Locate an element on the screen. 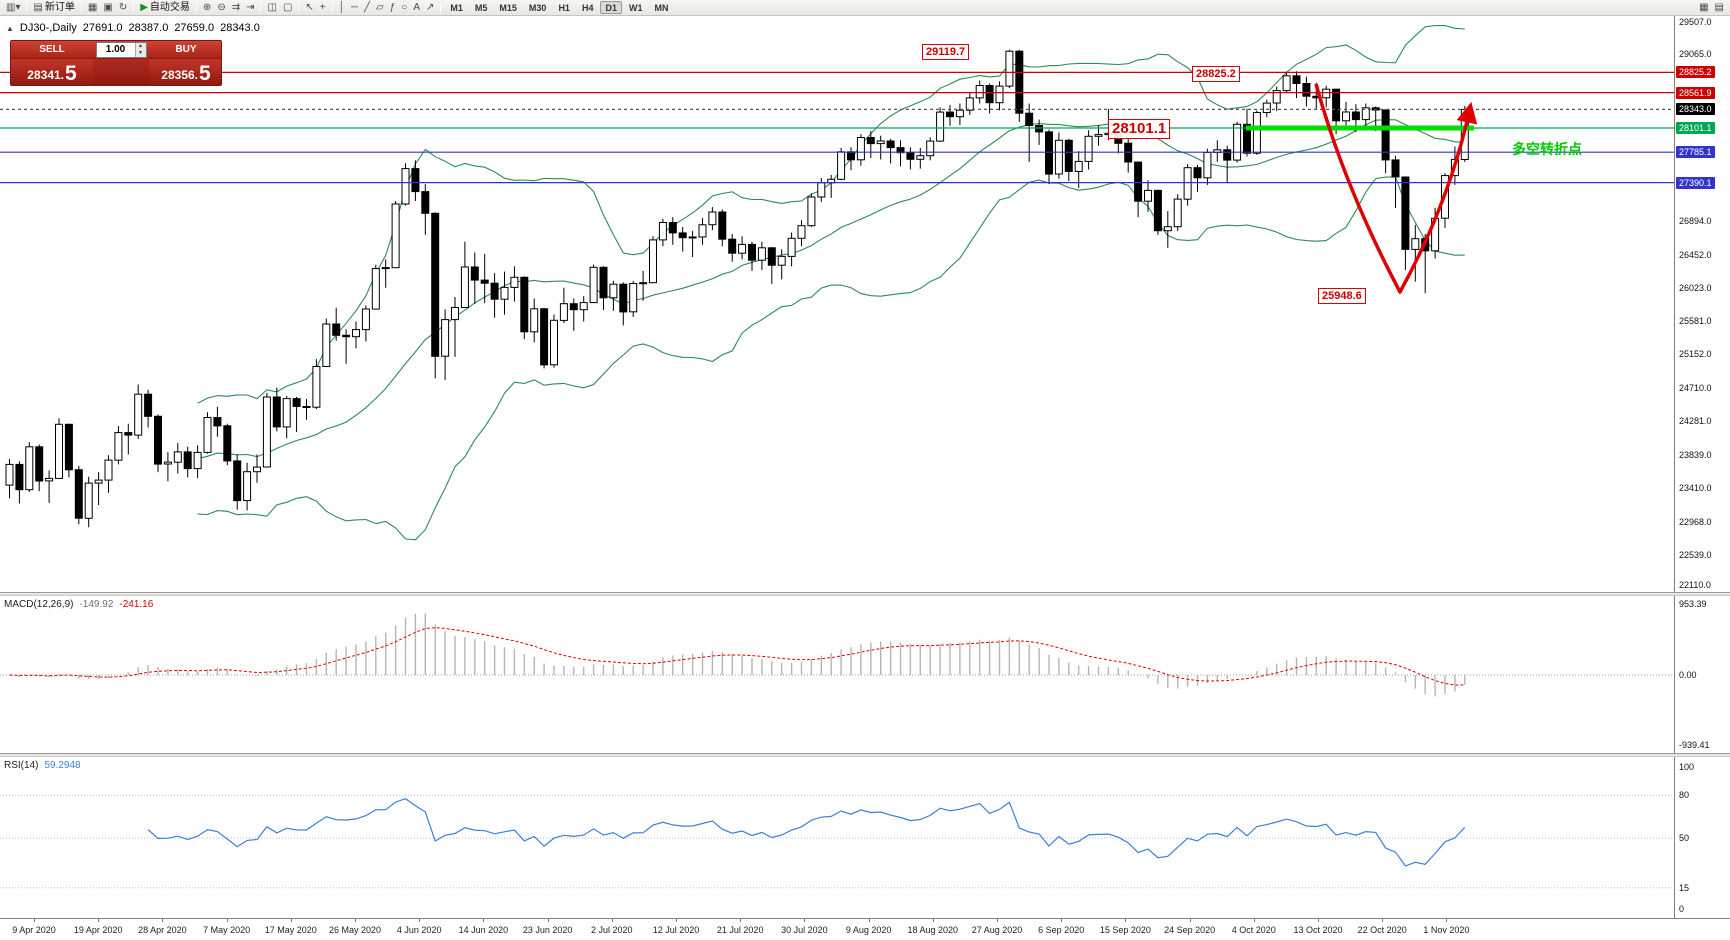 The width and height of the screenshot is (1730, 940). horizontal-line-icon: ─ is located at coordinates (354, 8).